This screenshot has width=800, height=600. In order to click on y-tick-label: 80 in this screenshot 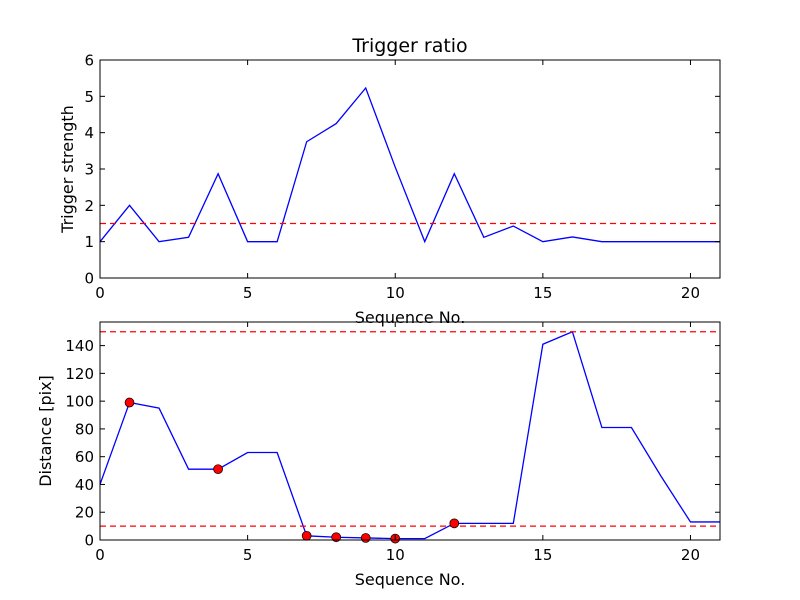, I will do `click(84, 429)`.